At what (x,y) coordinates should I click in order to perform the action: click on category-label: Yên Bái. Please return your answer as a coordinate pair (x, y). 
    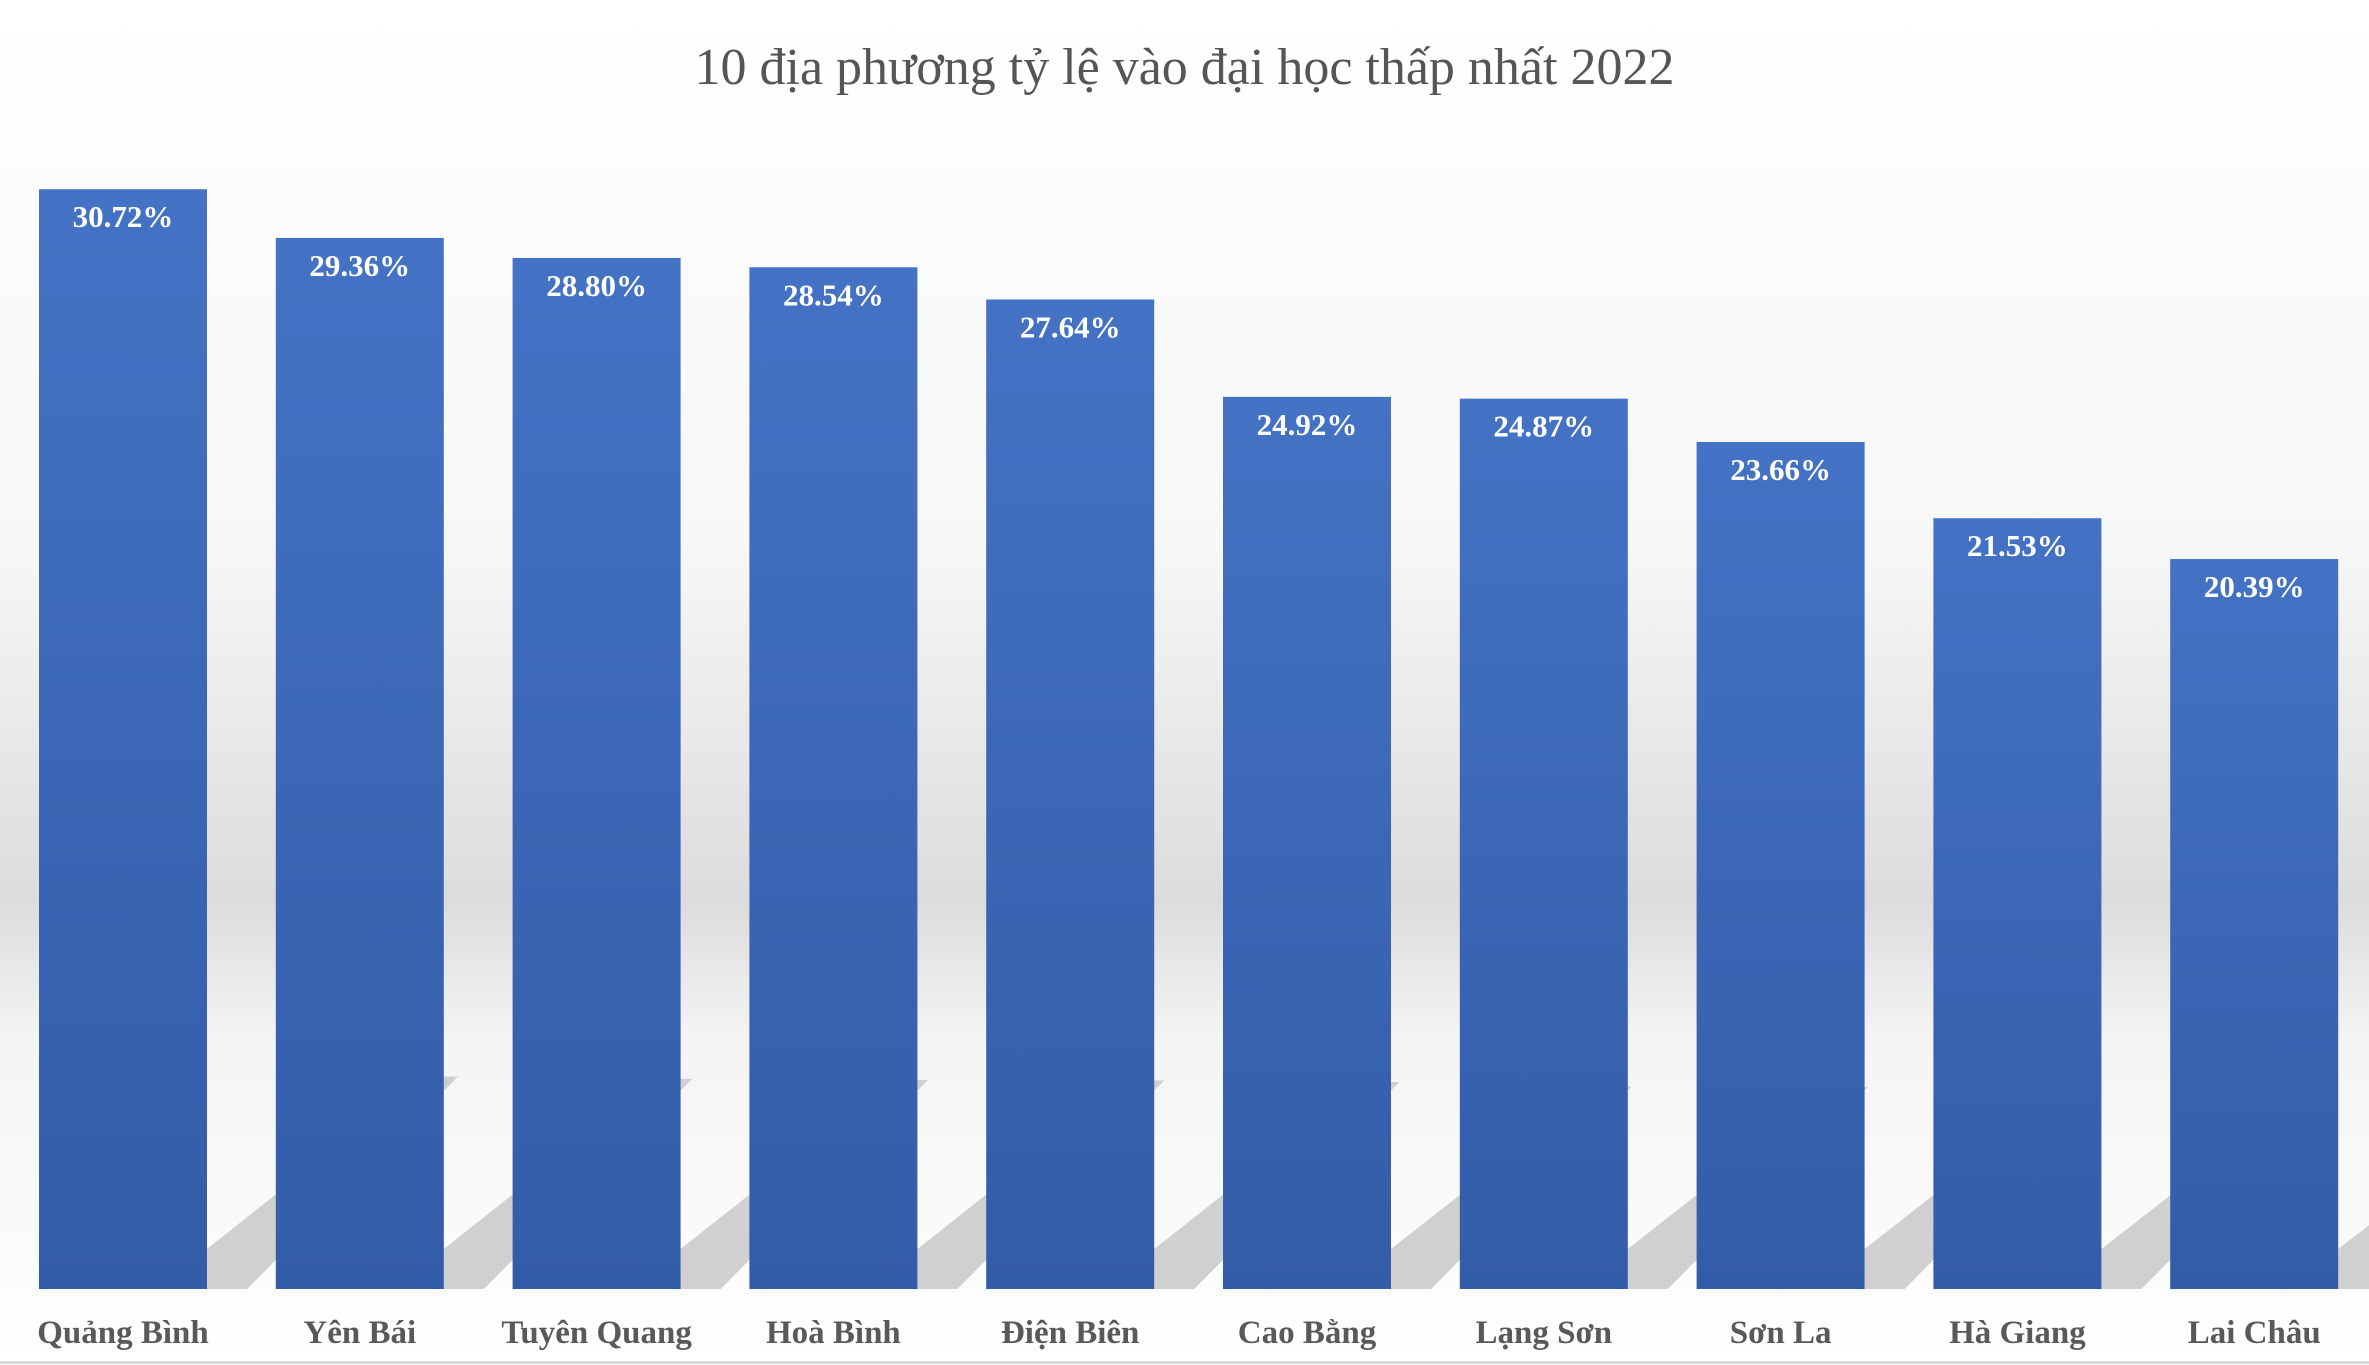
    Looking at the image, I should click on (359, 1333).